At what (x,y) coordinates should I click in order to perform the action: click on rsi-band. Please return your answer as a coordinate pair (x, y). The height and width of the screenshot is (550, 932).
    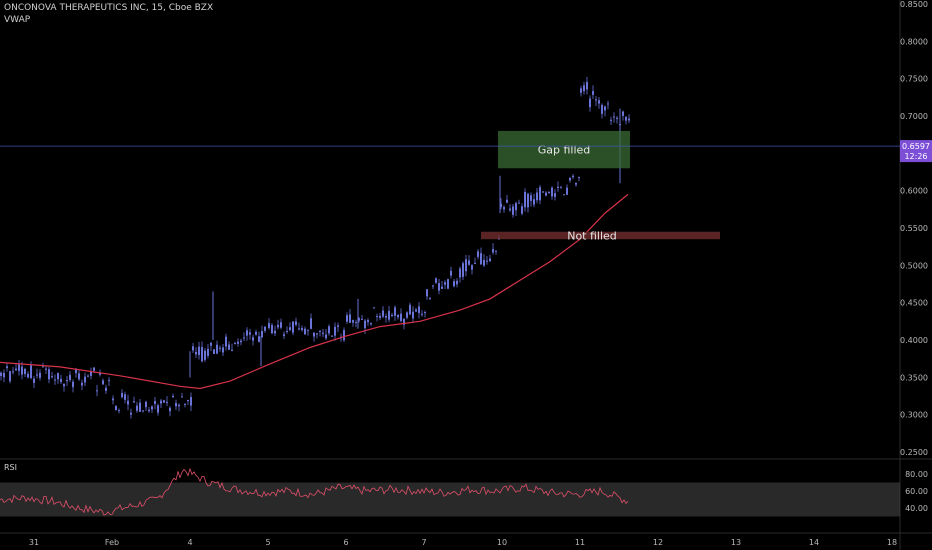
    Looking at the image, I should click on (450, 499).